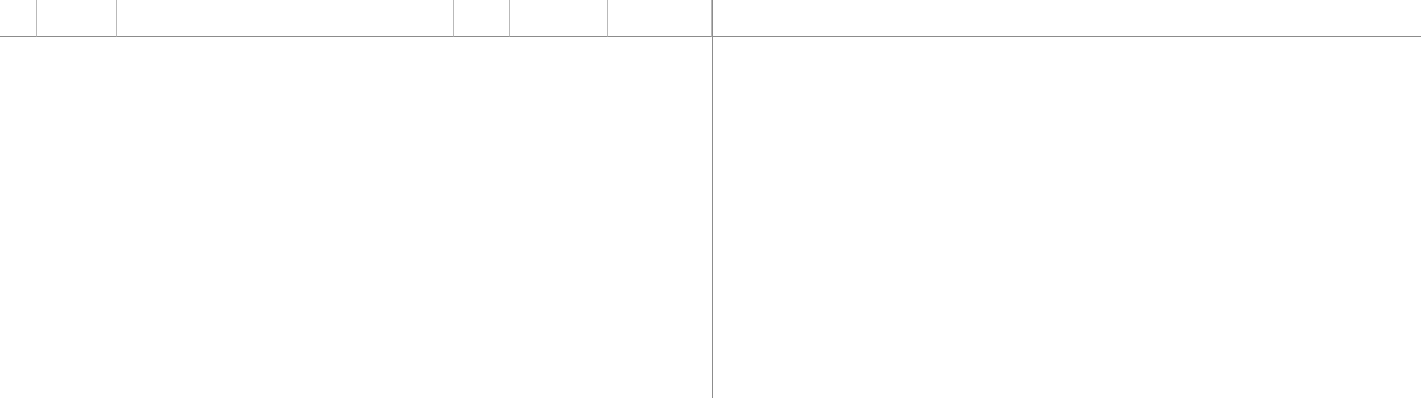  I want to click on column-header-start, so click(559, 18).